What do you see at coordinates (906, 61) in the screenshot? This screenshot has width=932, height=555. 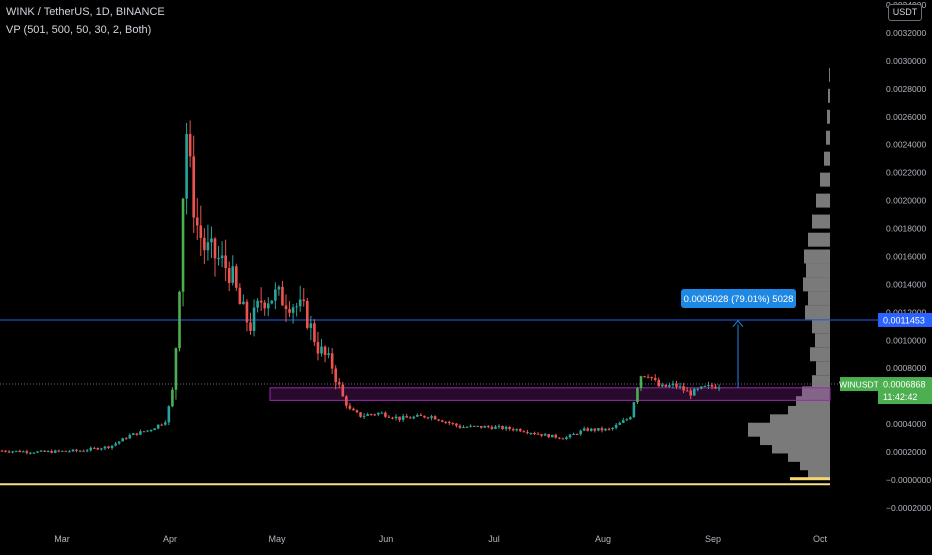 I see `price-tick-label: 0.0030000` at bounding box center [906, 61].